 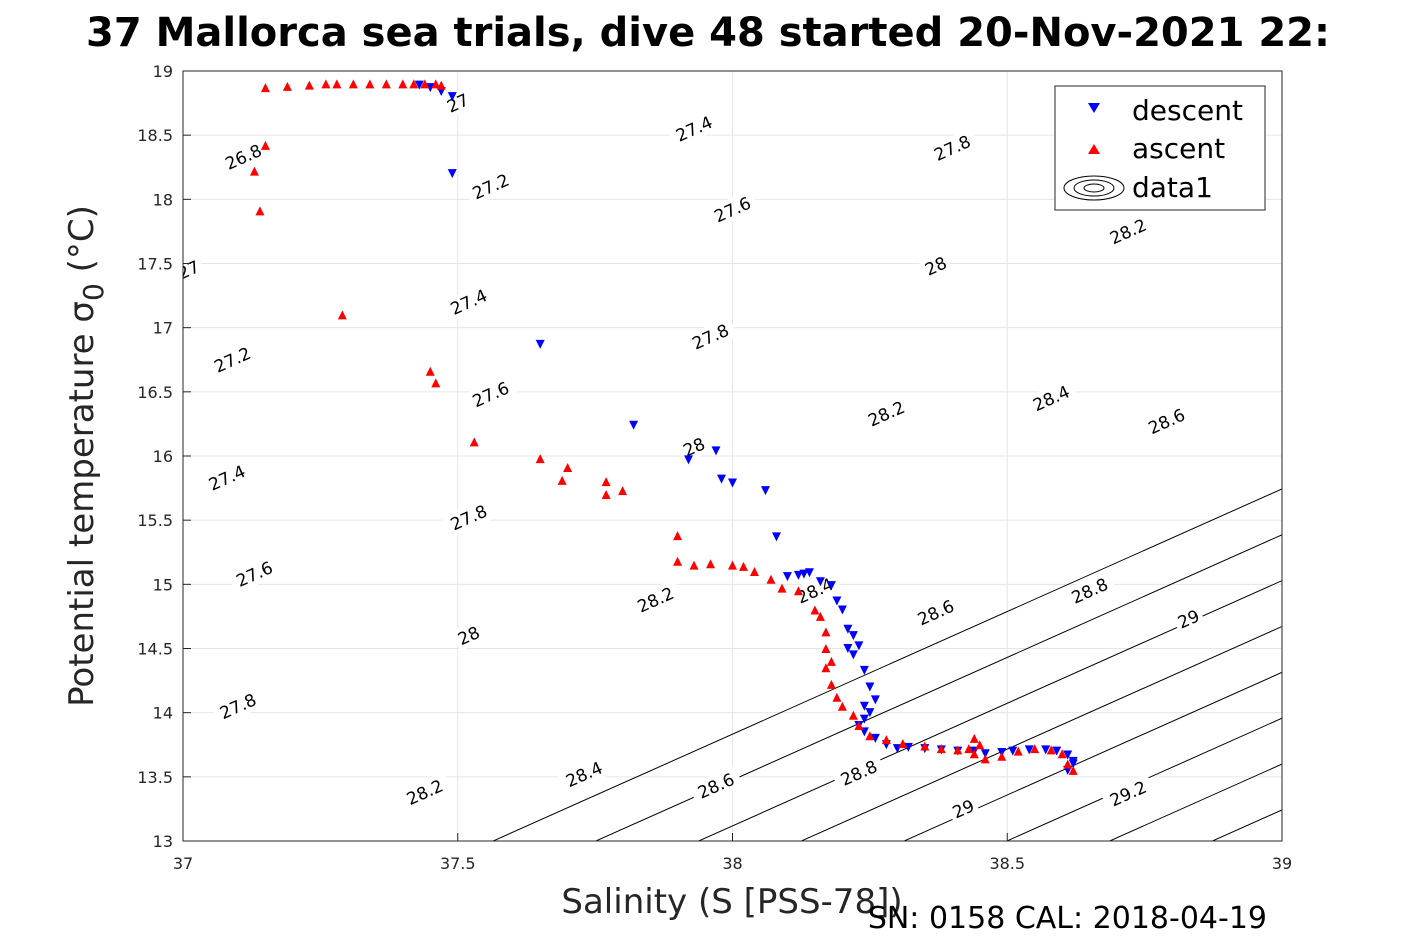 What do you see at coordinates (163, 456) in the screenshot?
I see `y-tick-label: 16` at bounding box center [163, 456].